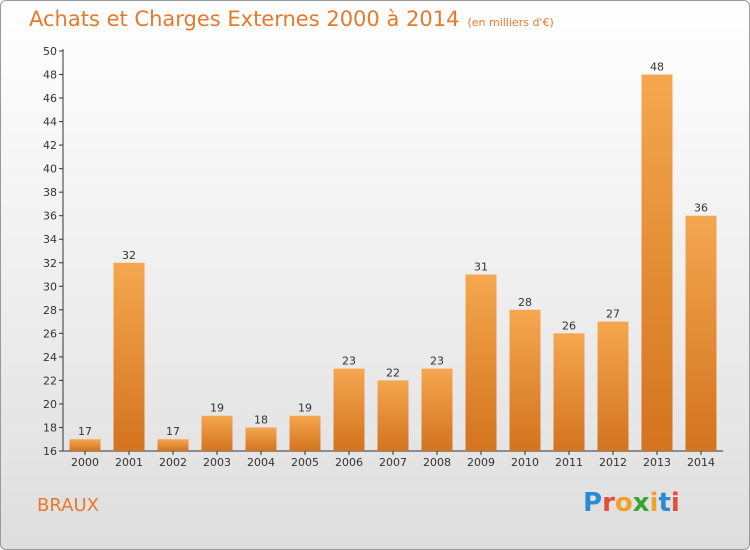  I want to click on y-tick-label: 30, so click(50, 286).